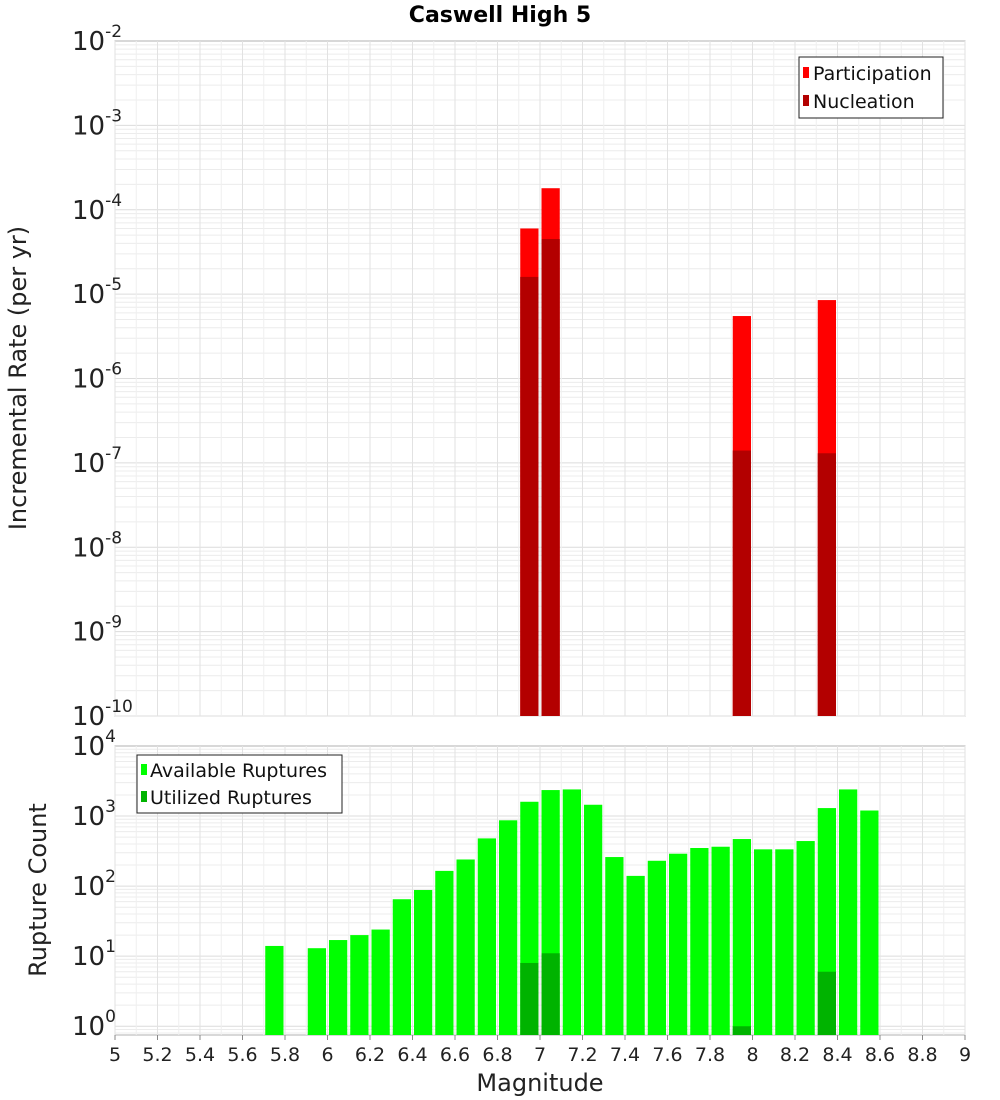  What do you see at coordinates (94, 954) in the screenshot?
I see `bottom-y-tick-label: 10¹` at bounding box center [94, 954].